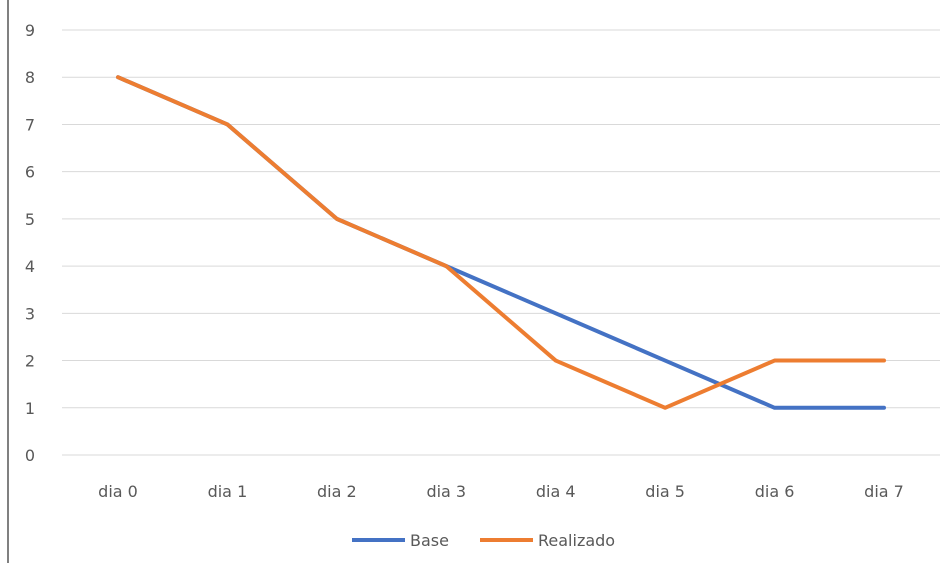  What do you see at coordinates (483, 540) in the screenshot?
I see `legend: Base Realizado` at bounding box center [483, 540].